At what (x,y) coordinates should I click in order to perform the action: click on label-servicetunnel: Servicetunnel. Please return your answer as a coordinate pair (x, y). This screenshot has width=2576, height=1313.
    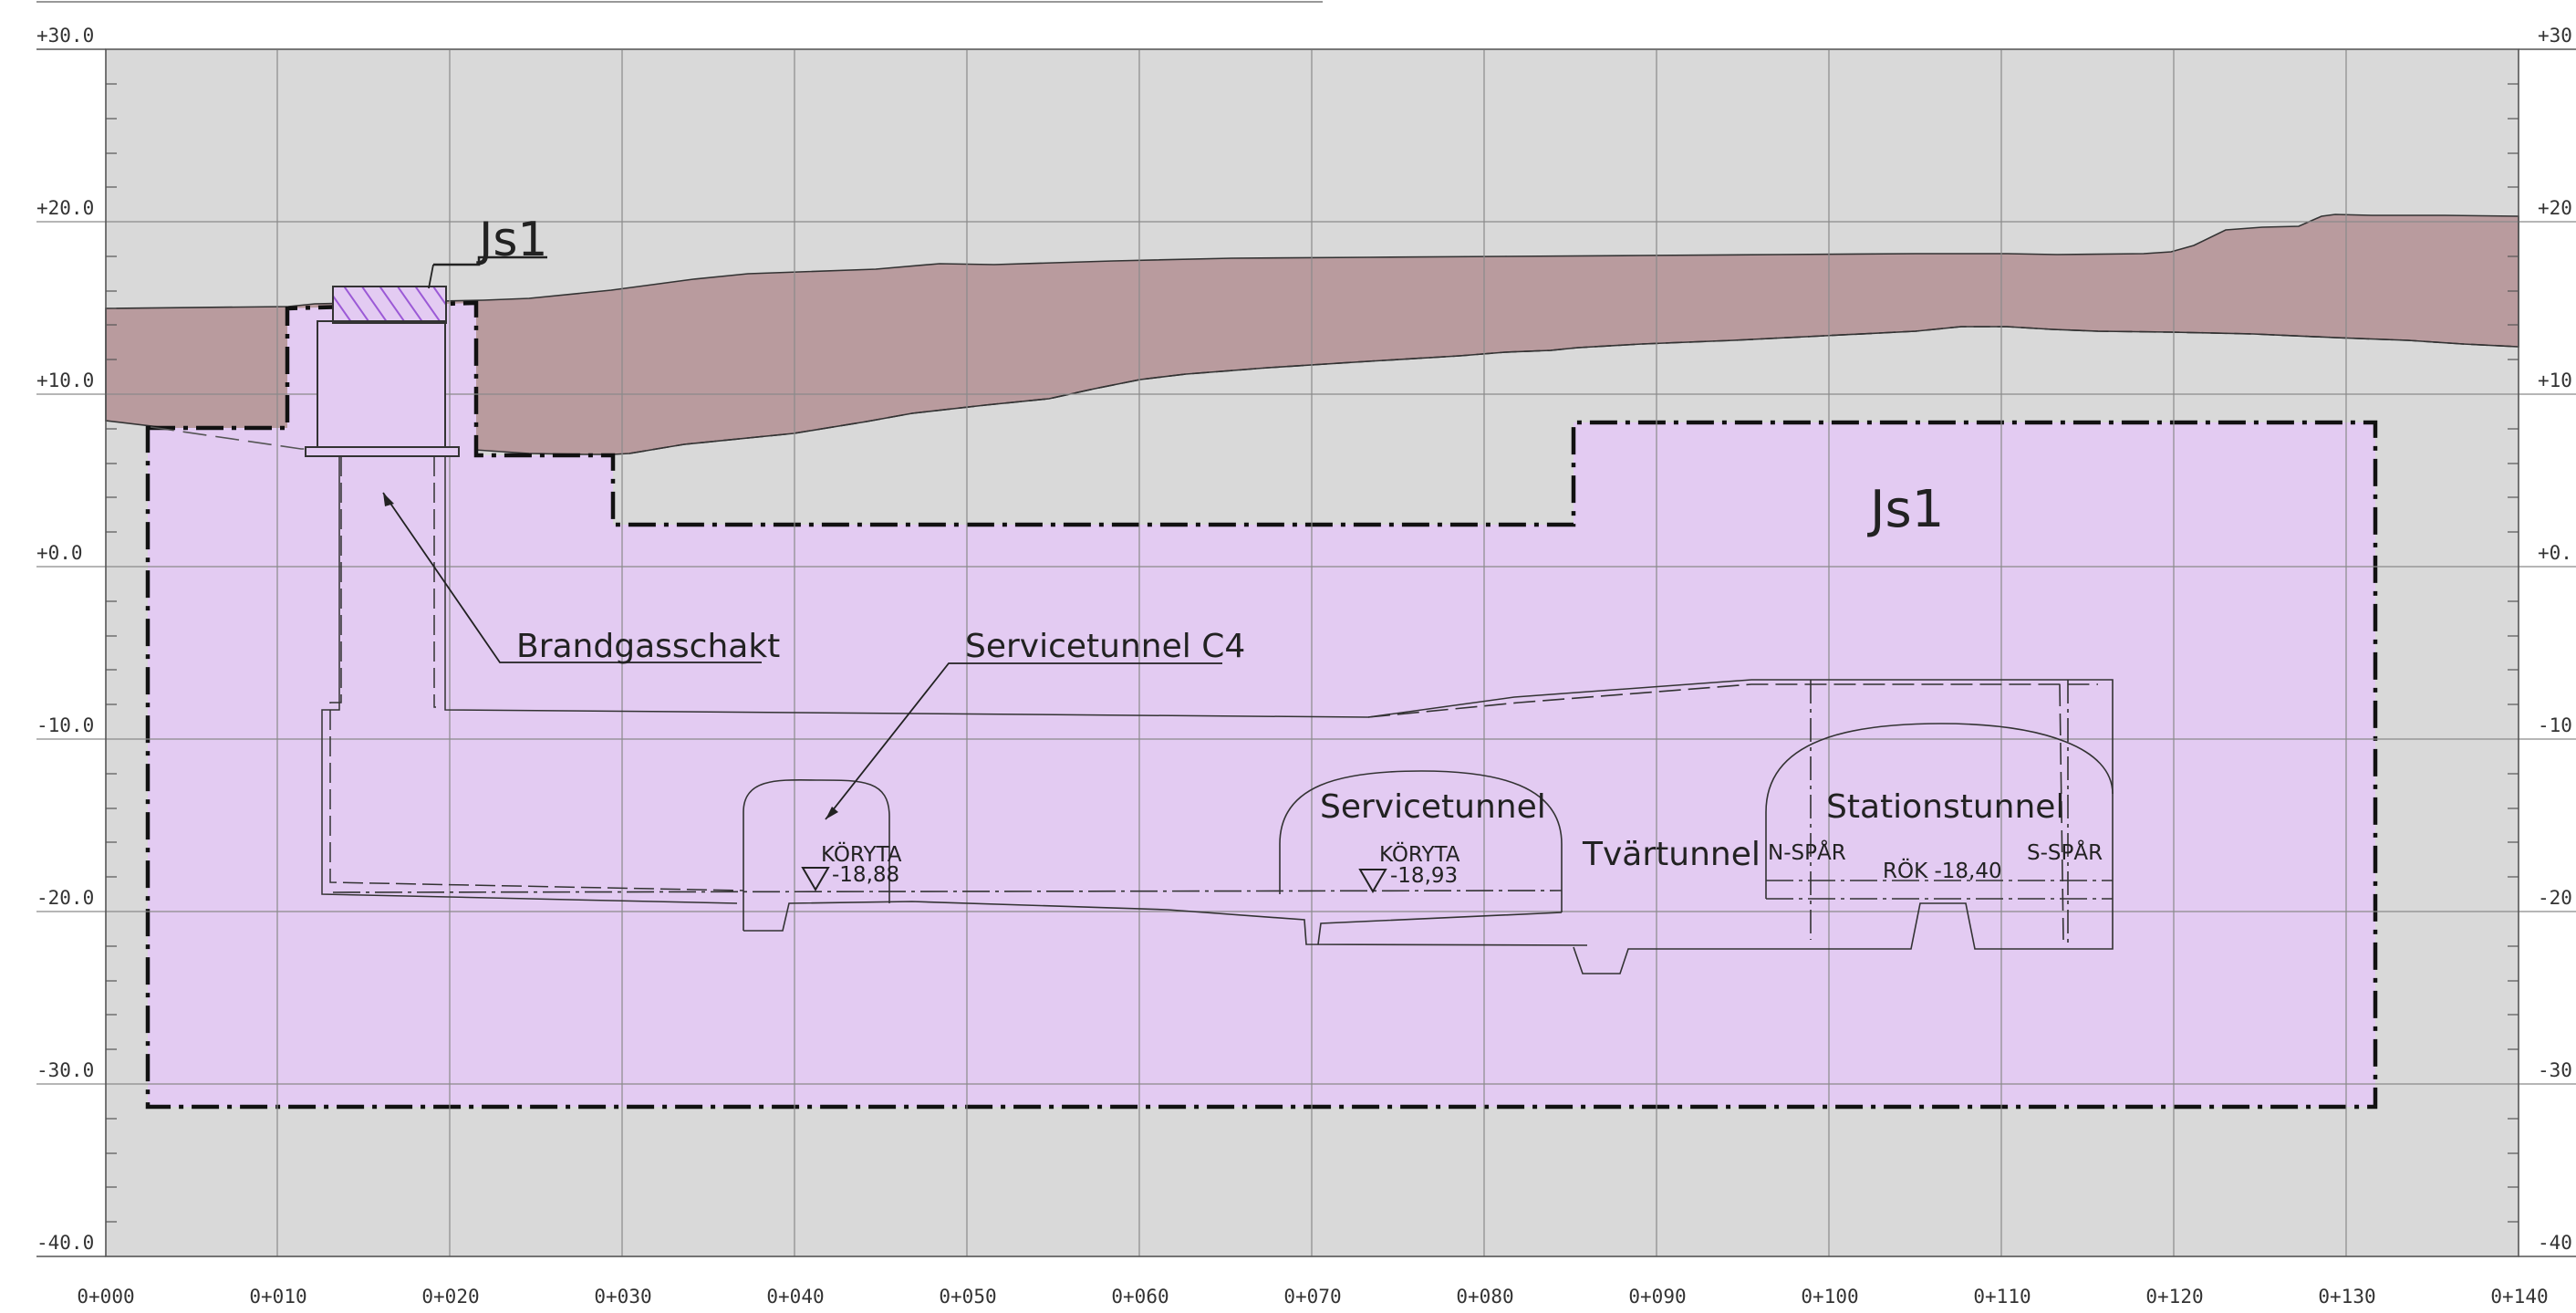
    Looking at the image, I should click on (1433, 807).